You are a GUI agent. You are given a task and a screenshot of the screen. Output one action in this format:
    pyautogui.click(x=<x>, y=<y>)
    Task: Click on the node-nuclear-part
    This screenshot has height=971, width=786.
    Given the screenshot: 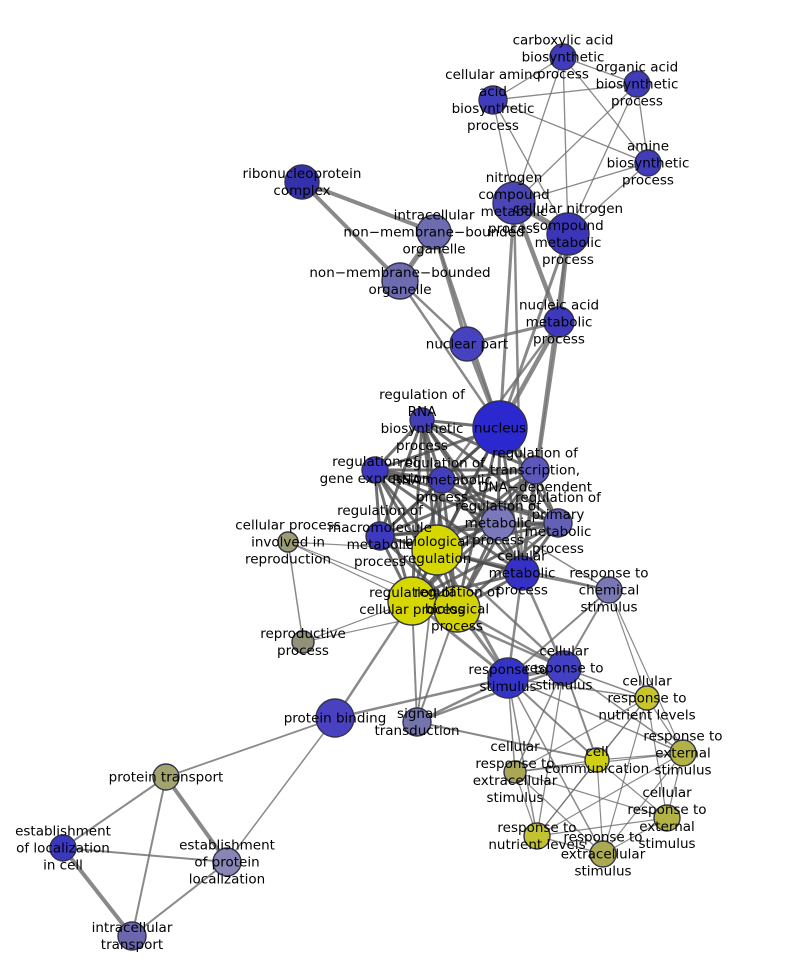 What is the action you would take?
    pyautogui.click(x=467, y=344)
    